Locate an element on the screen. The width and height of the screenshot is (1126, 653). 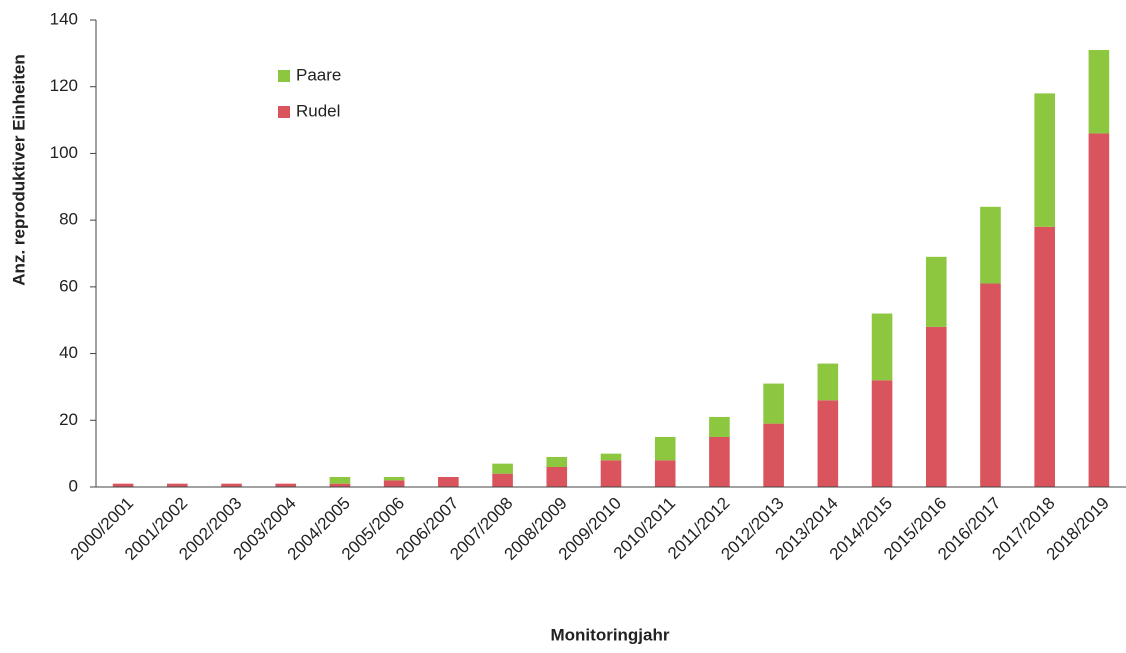
y-tick-label: 80 is located at coordinates (68, 219).